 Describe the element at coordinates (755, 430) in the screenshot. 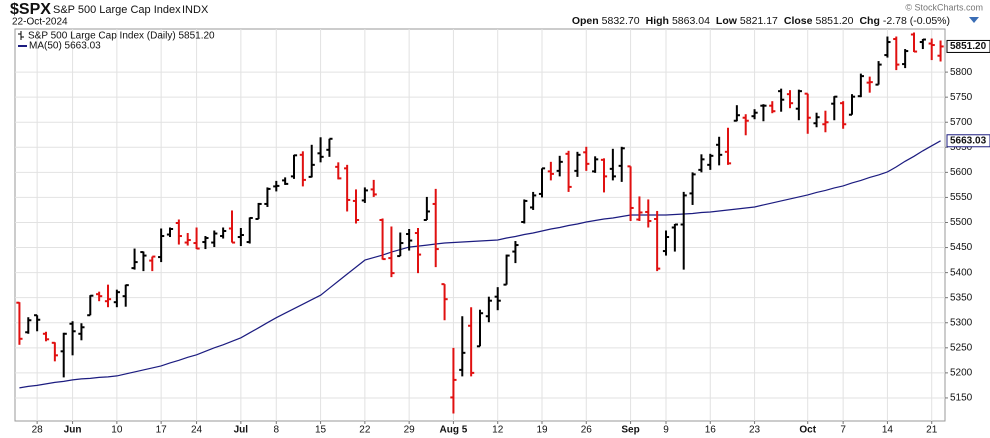

I see `x-tick-label: 23` at that location.